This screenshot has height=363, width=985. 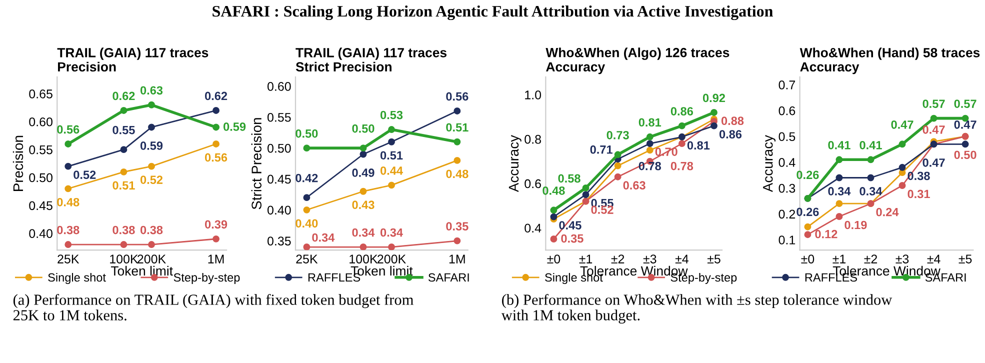 What do you see at coordinates (714, 98) in the screenshot?
I see `data-label: 0.92` at bounding box center [714, 98].